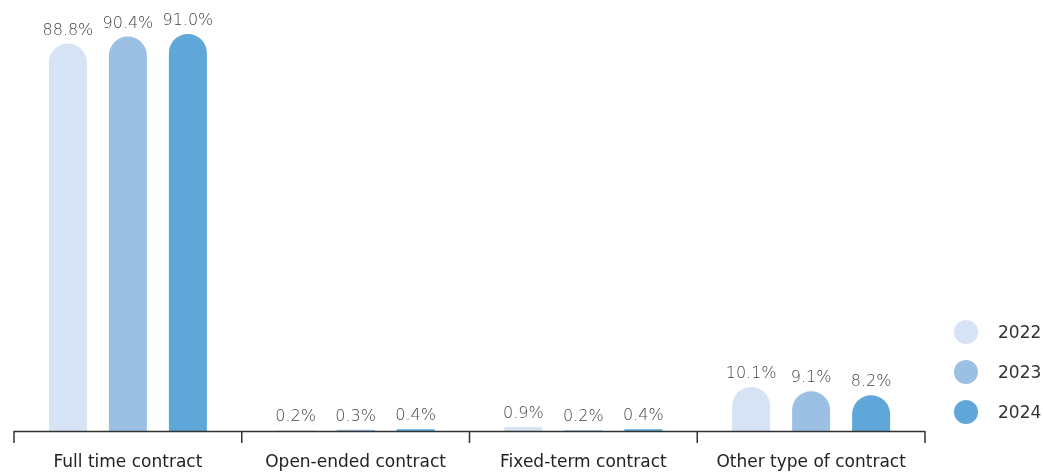  Describe the element at coordinates (1020, 412) in the screenshot. I see `legend-label: 2024` at that location.